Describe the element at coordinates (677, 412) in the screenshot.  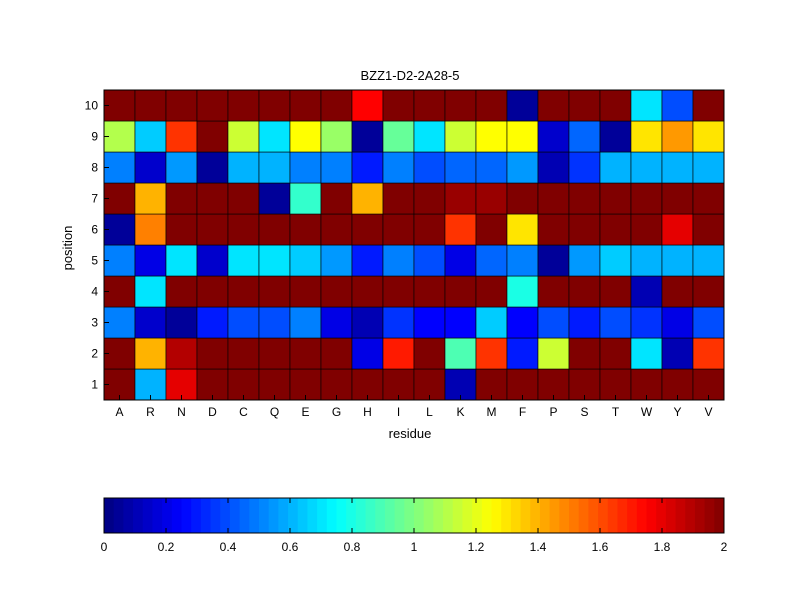
I see `x-tick-label: Y` at that location.